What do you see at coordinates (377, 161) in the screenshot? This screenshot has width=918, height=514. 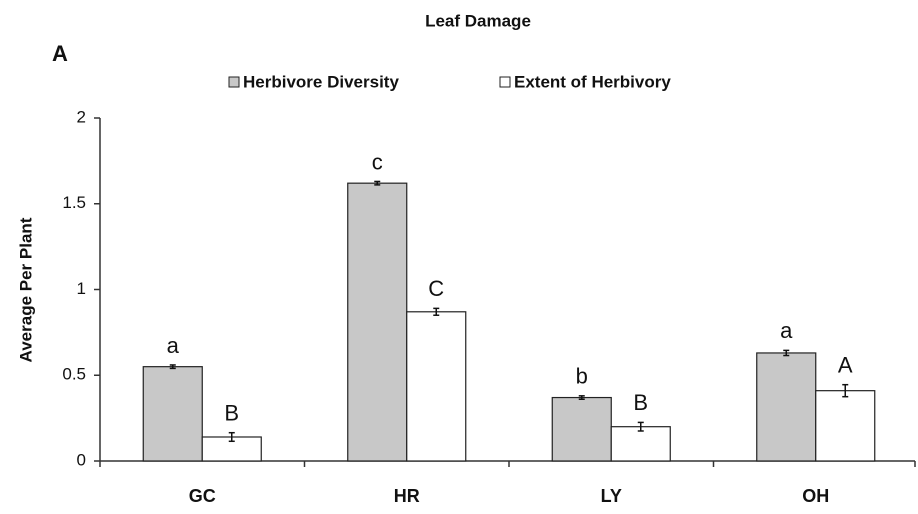 I see `significance-letter: c` at bounding box center [377, 161].